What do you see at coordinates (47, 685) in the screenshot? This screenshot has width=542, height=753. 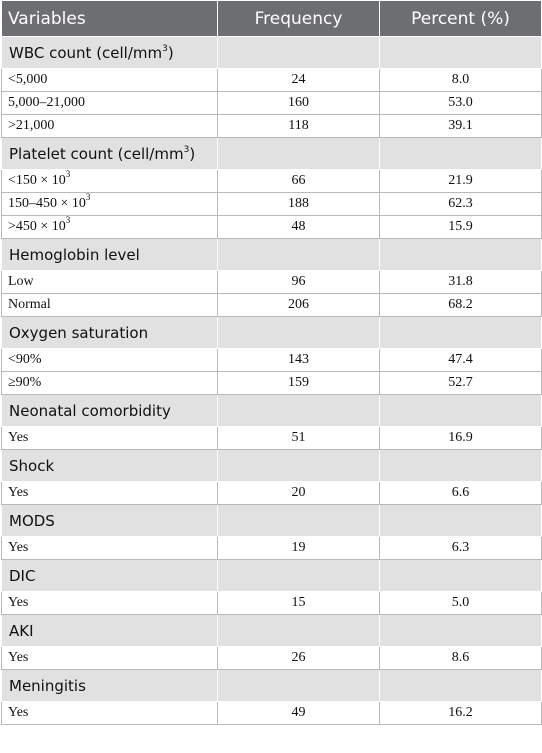 I see `category-title: Meningitis` at bounding box center [47, 685].